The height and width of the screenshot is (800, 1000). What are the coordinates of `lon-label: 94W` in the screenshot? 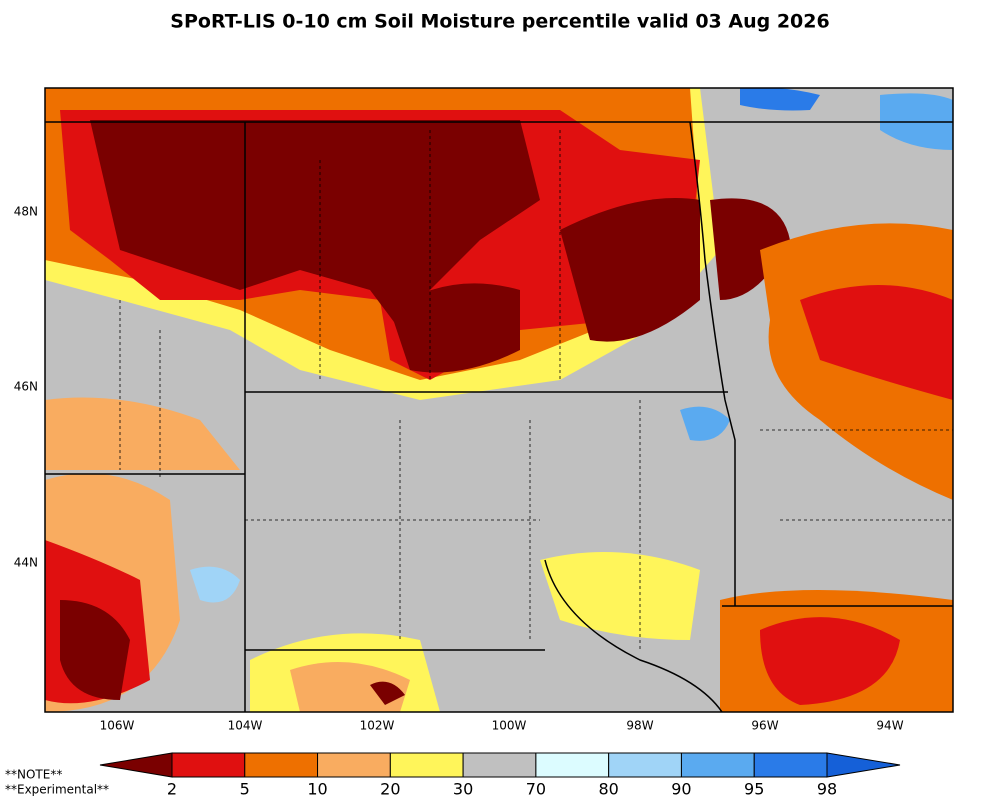 It's located at (889, 726).